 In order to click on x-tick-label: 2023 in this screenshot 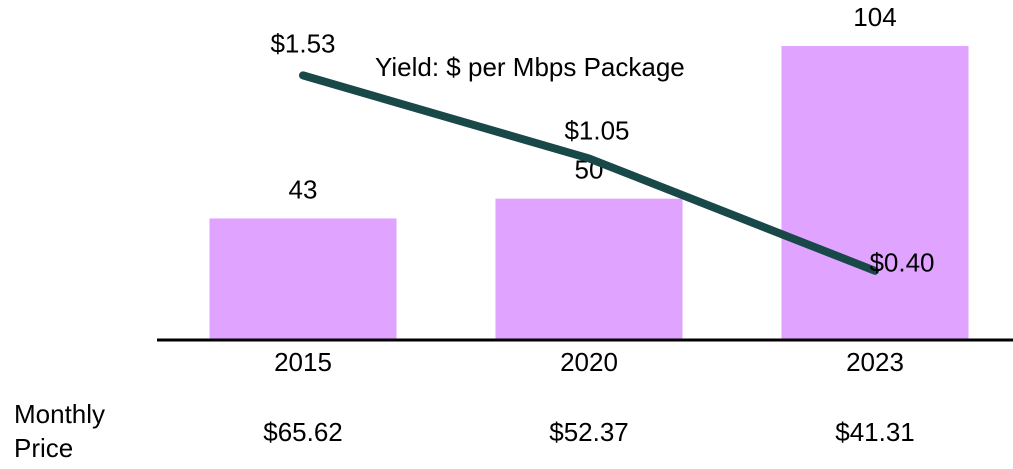, I will do `click(875, 362)`.